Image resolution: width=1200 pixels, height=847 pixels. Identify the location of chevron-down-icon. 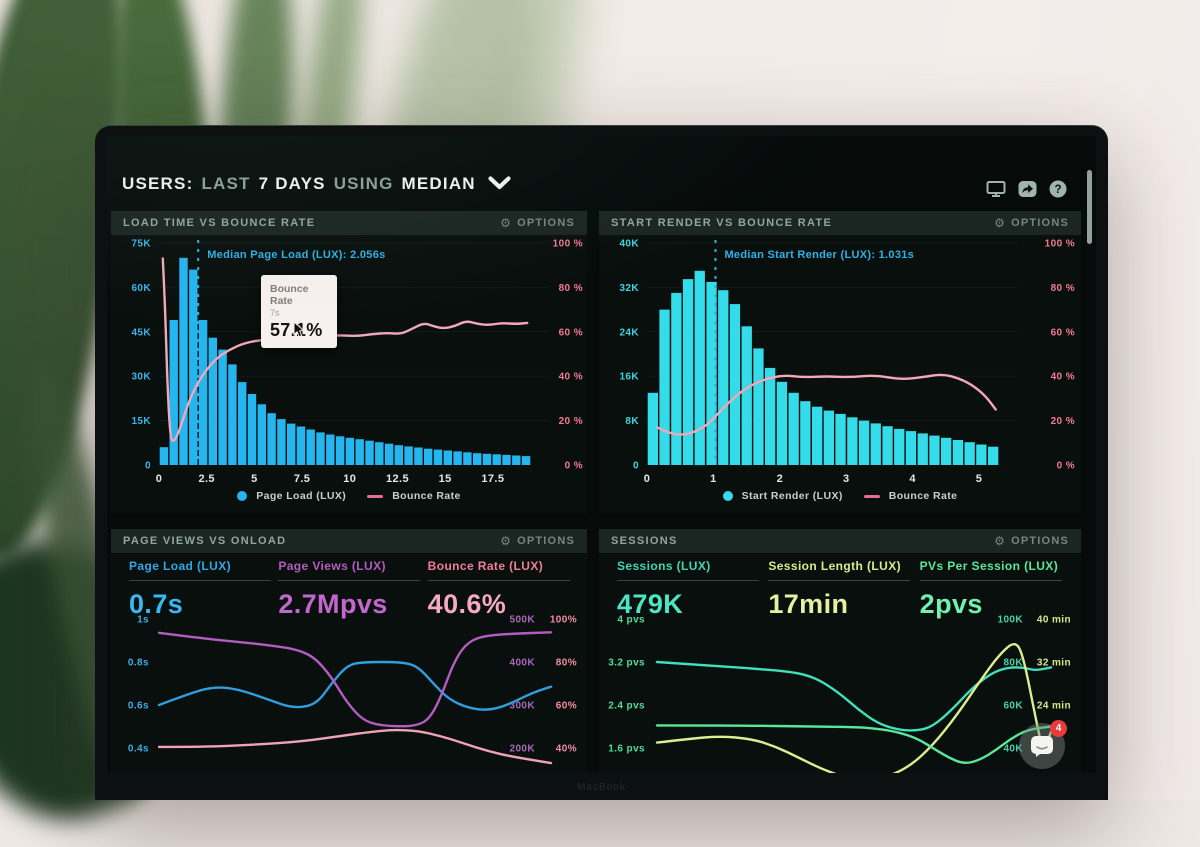
(499, 185).